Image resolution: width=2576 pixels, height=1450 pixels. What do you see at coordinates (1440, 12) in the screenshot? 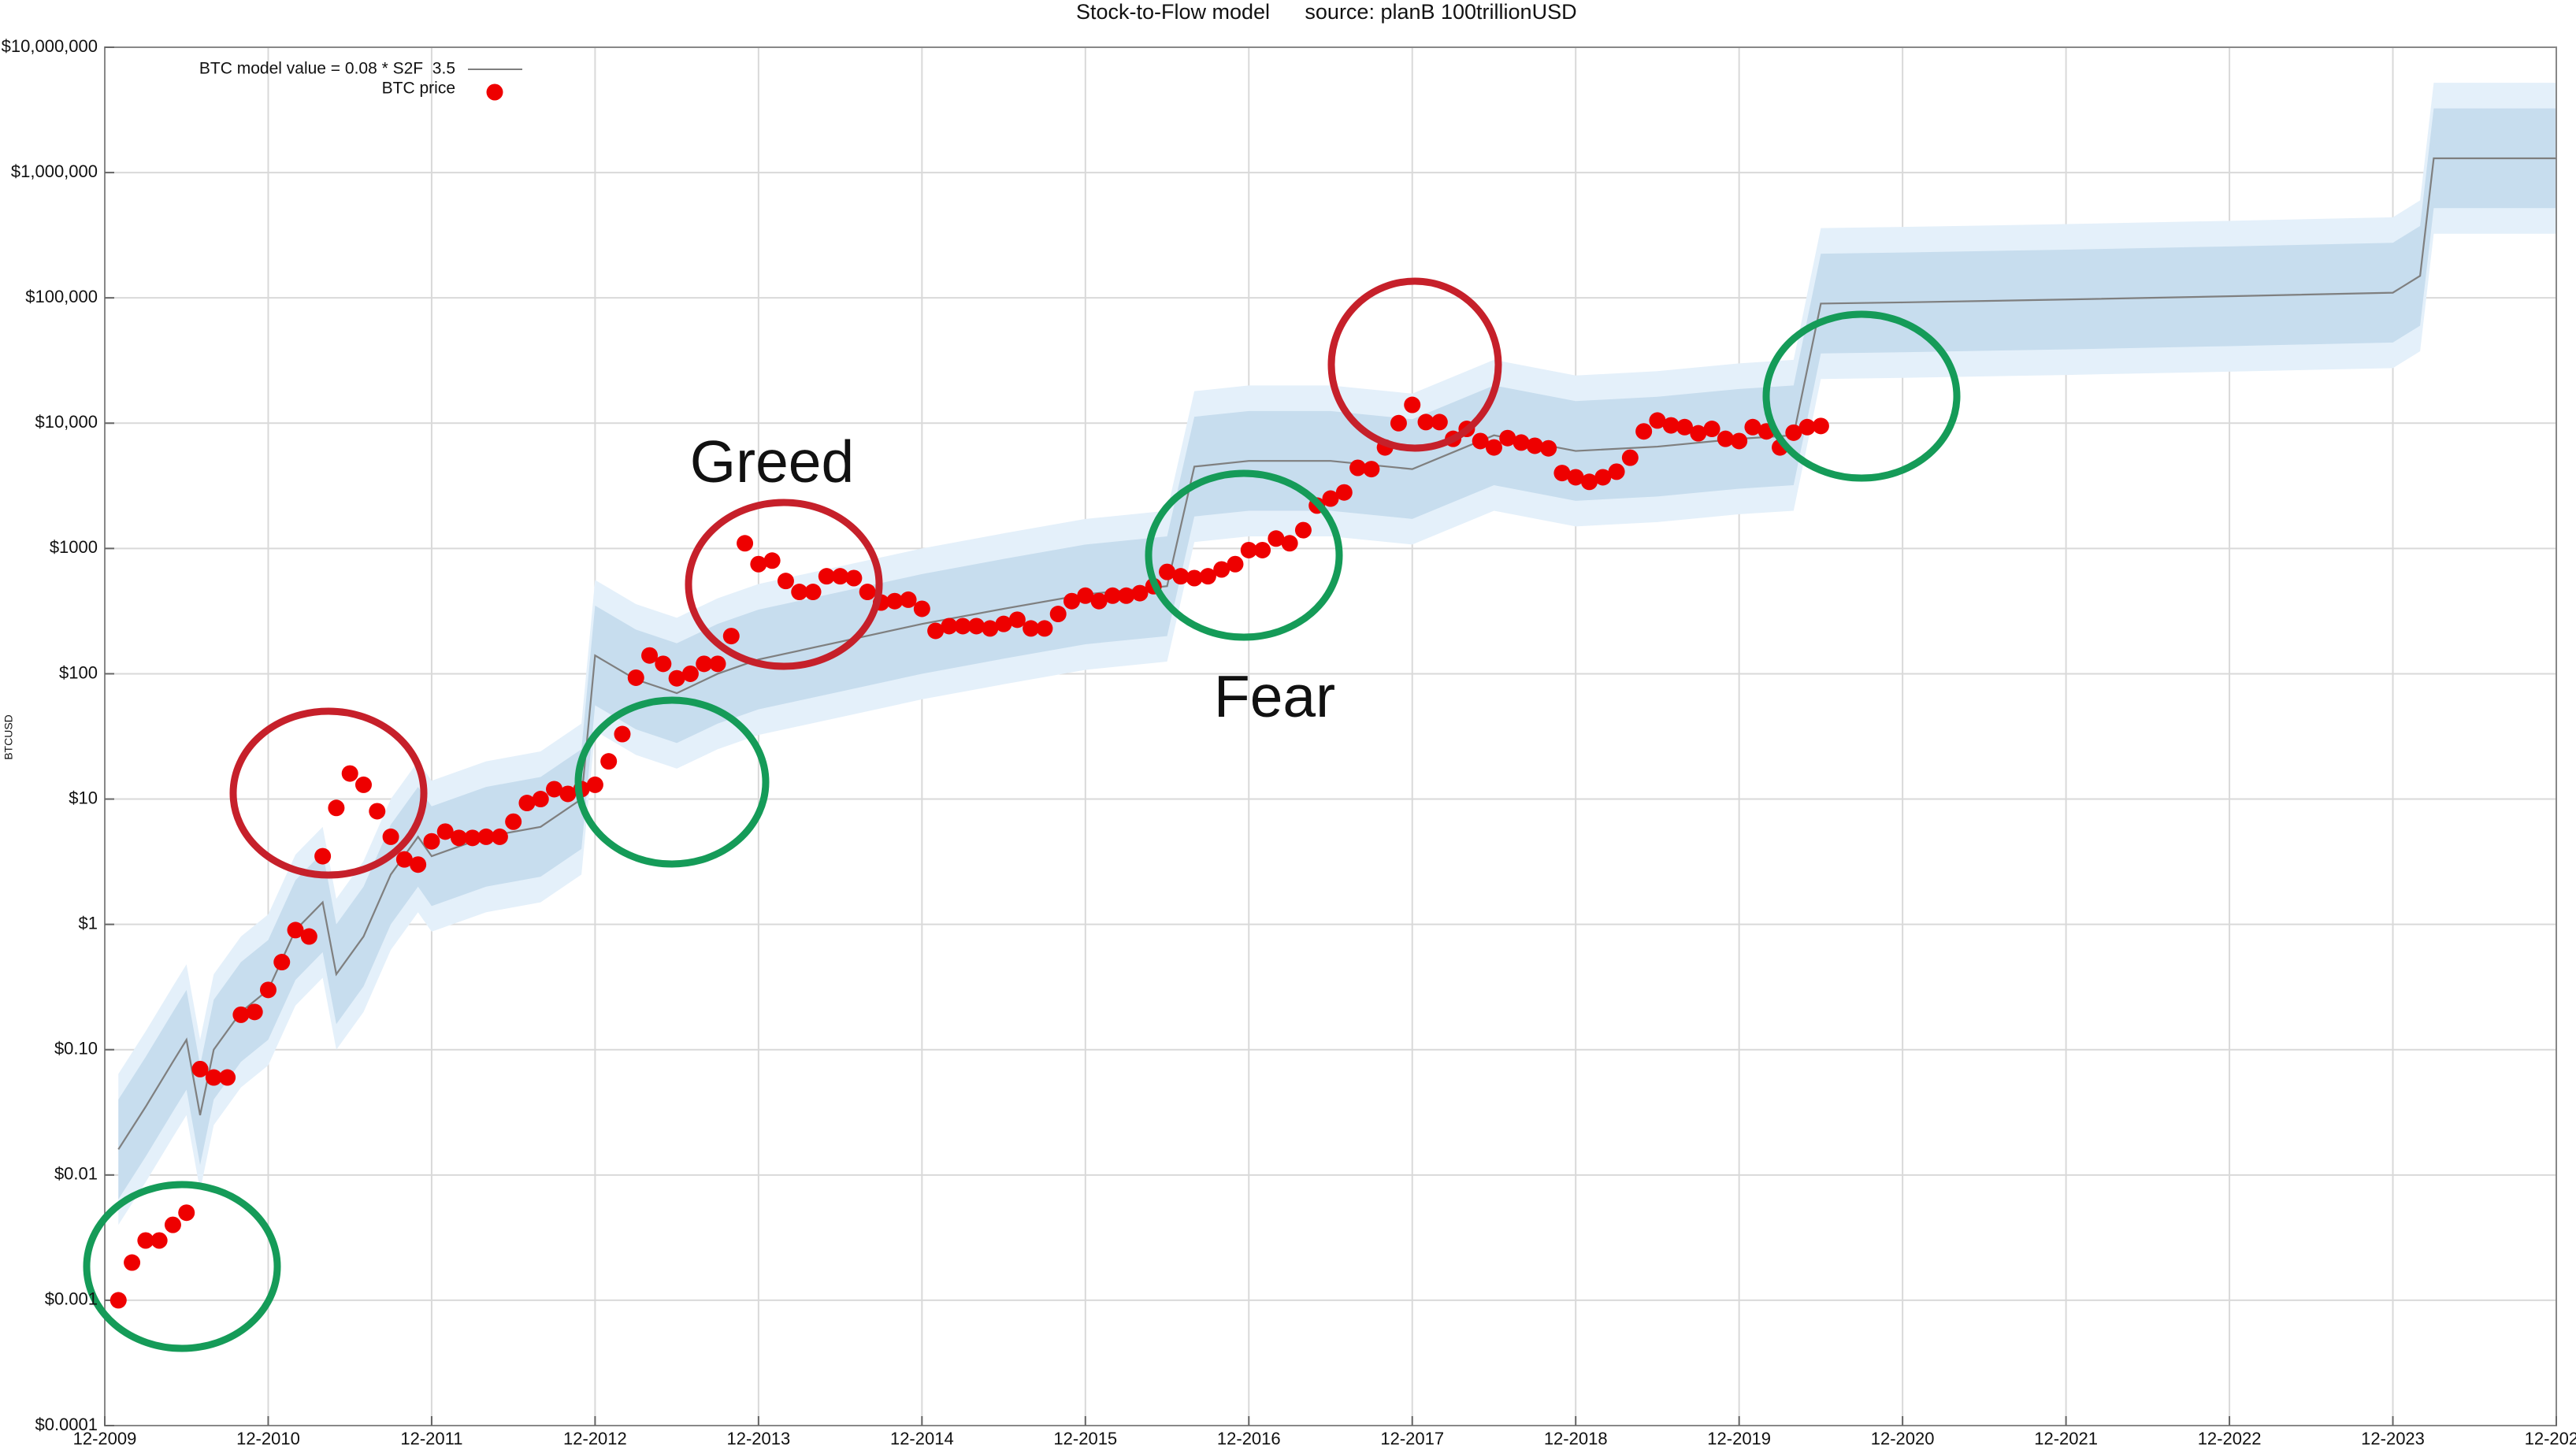
I see `chart-subtitle: source: planB 100trillionUSD` at bounding box center [1440, 12].